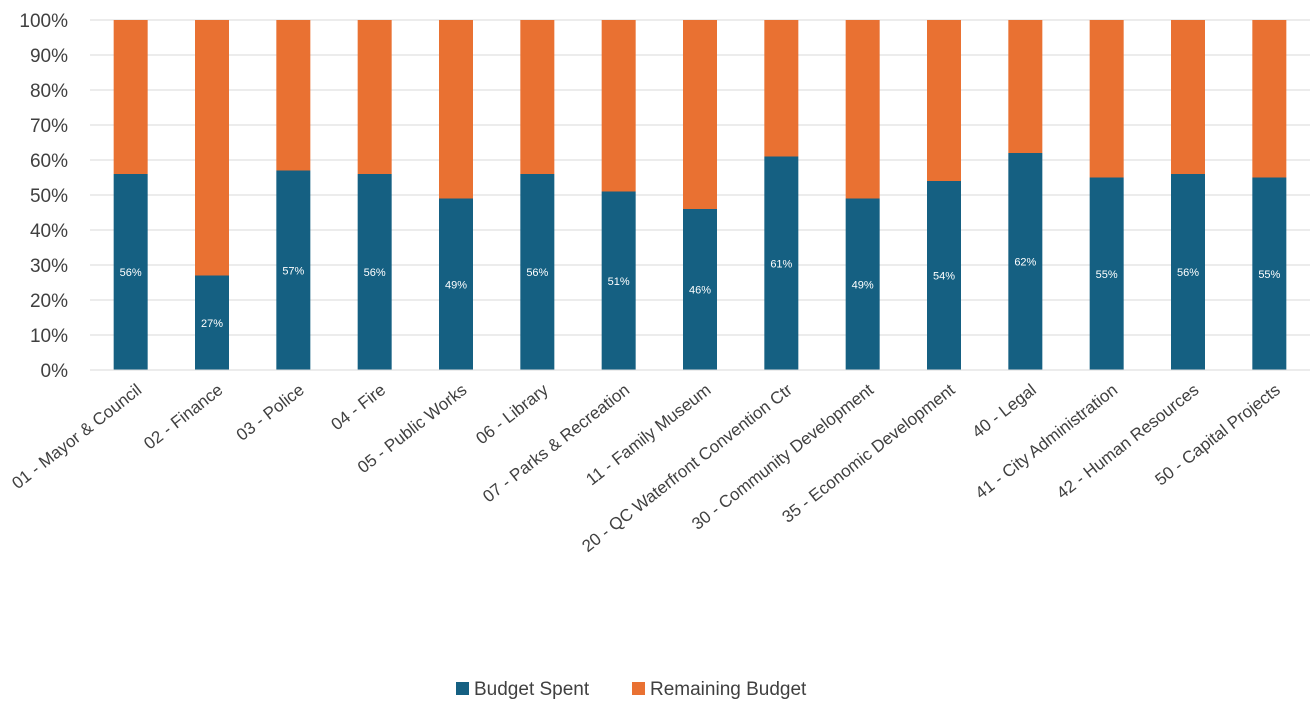 The width and height of the screenshot is (1311, 706). Describe the element at coordinates (556, 443) in the screenshot. I see `x-category-label: 07 - Parks & Recreation` at that location.